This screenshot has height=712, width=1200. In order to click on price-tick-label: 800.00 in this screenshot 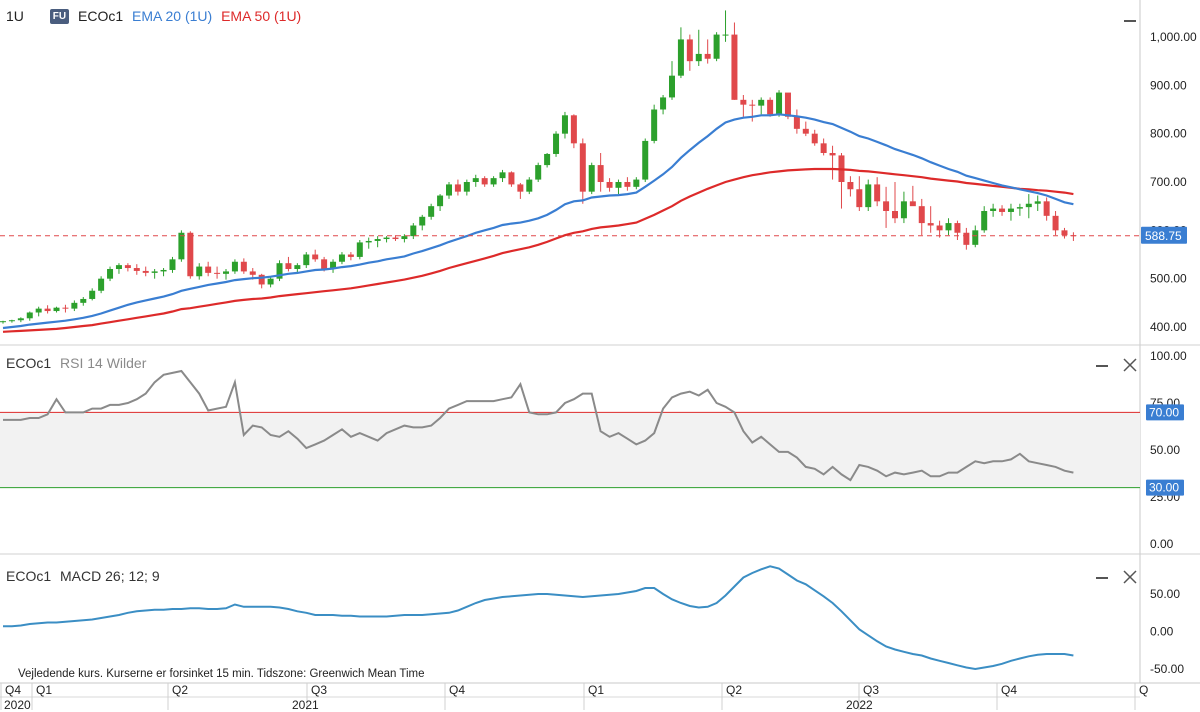, I will do `click(1168, 134)`.